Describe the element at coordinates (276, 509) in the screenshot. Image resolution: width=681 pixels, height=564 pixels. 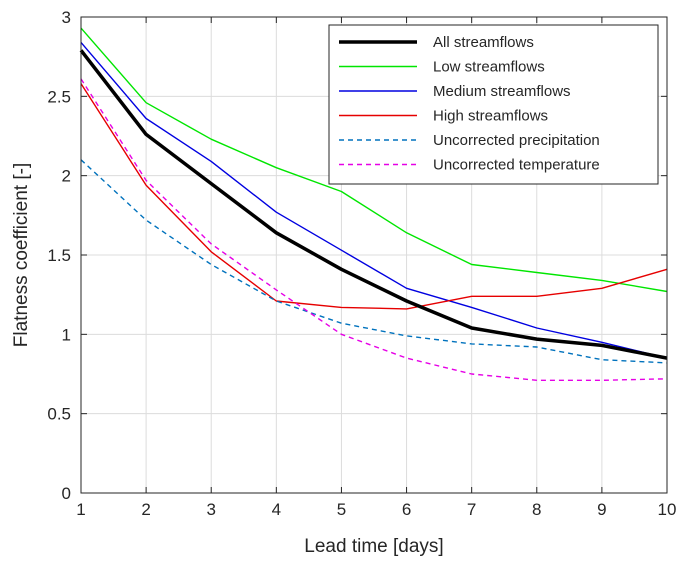
I see `x-tick-label: 4` at that location.